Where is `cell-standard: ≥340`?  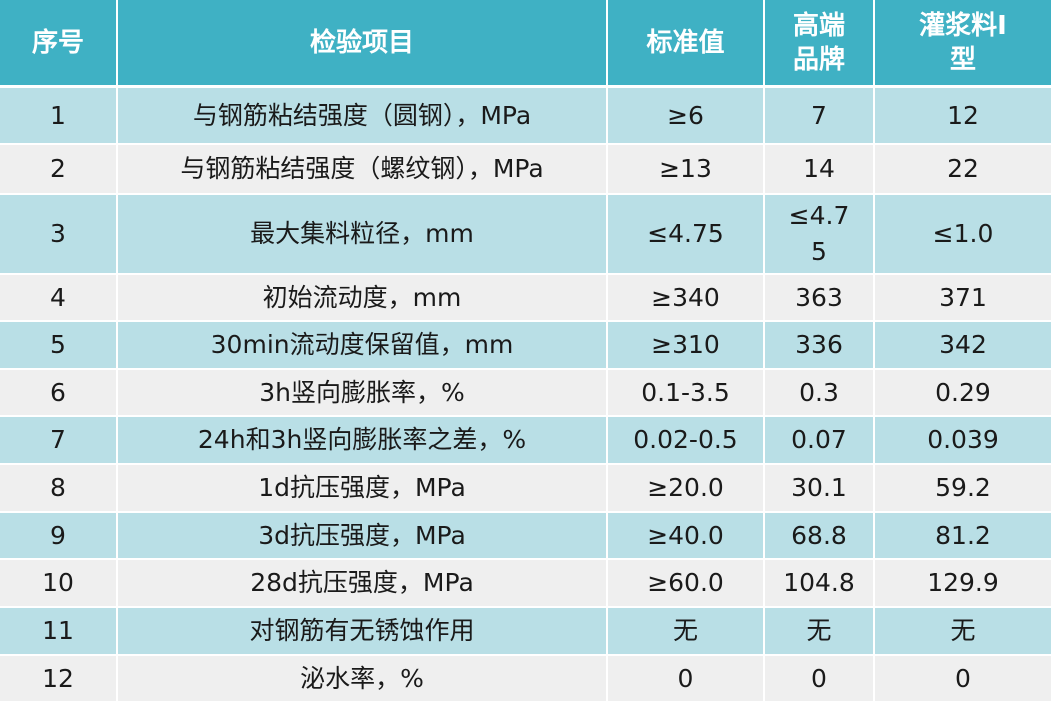
cell-standard: ≥340 is located at coordinates (686, 298).